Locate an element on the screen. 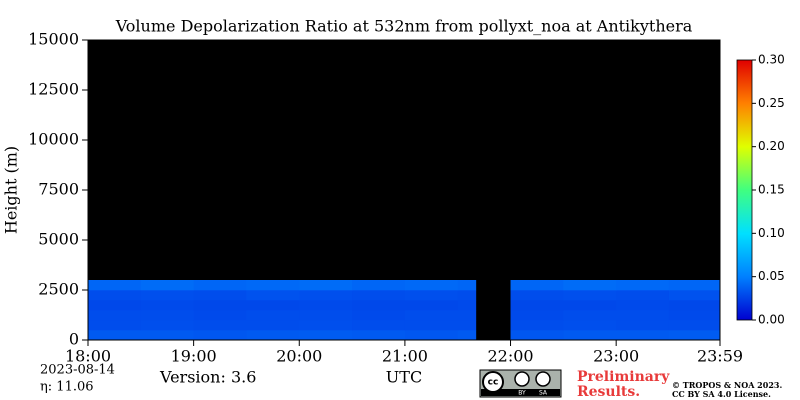 This screenshot has width=800, height=400. y-axis-label: Height (m) is located at coordinates (11, 190).